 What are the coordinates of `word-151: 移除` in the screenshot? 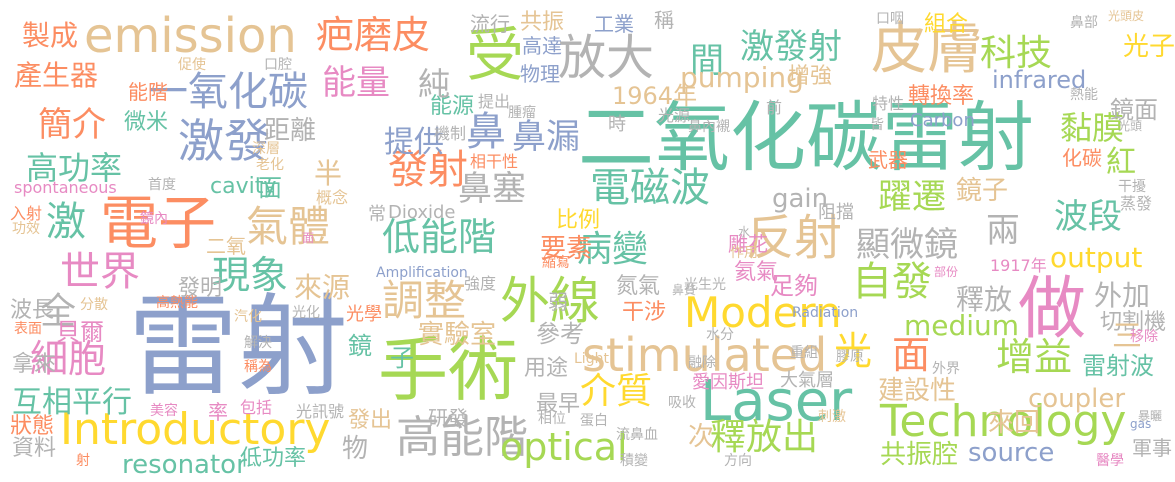 It's located at (1144, 337).